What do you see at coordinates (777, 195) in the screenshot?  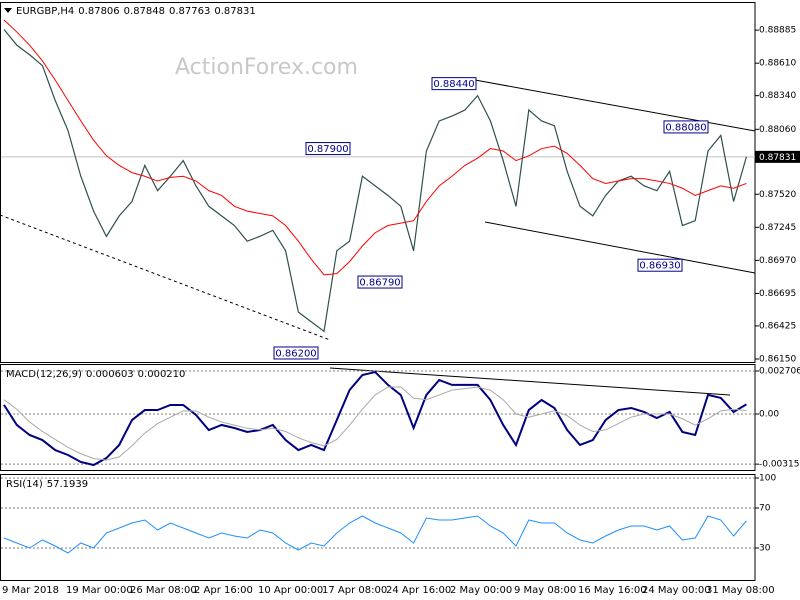 I see `y-tick-label: 0.87520` at bounding box center [777, 195].